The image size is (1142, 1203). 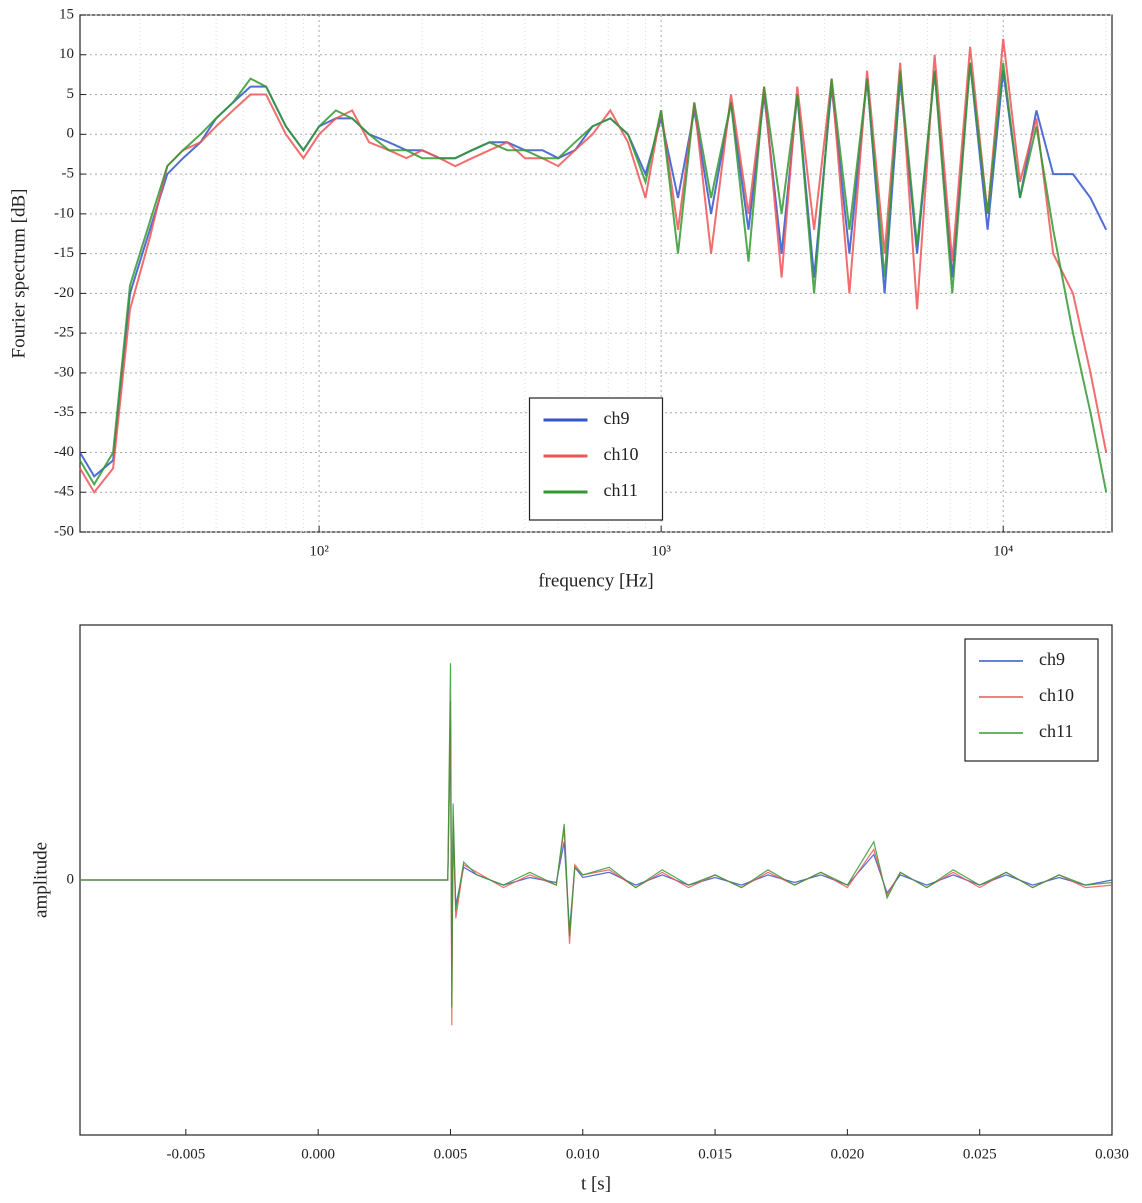 What do you see at coordinates (64, 333) in the screenshot?
I see `y-tick-label: -25` at bounding box center [64, 333].